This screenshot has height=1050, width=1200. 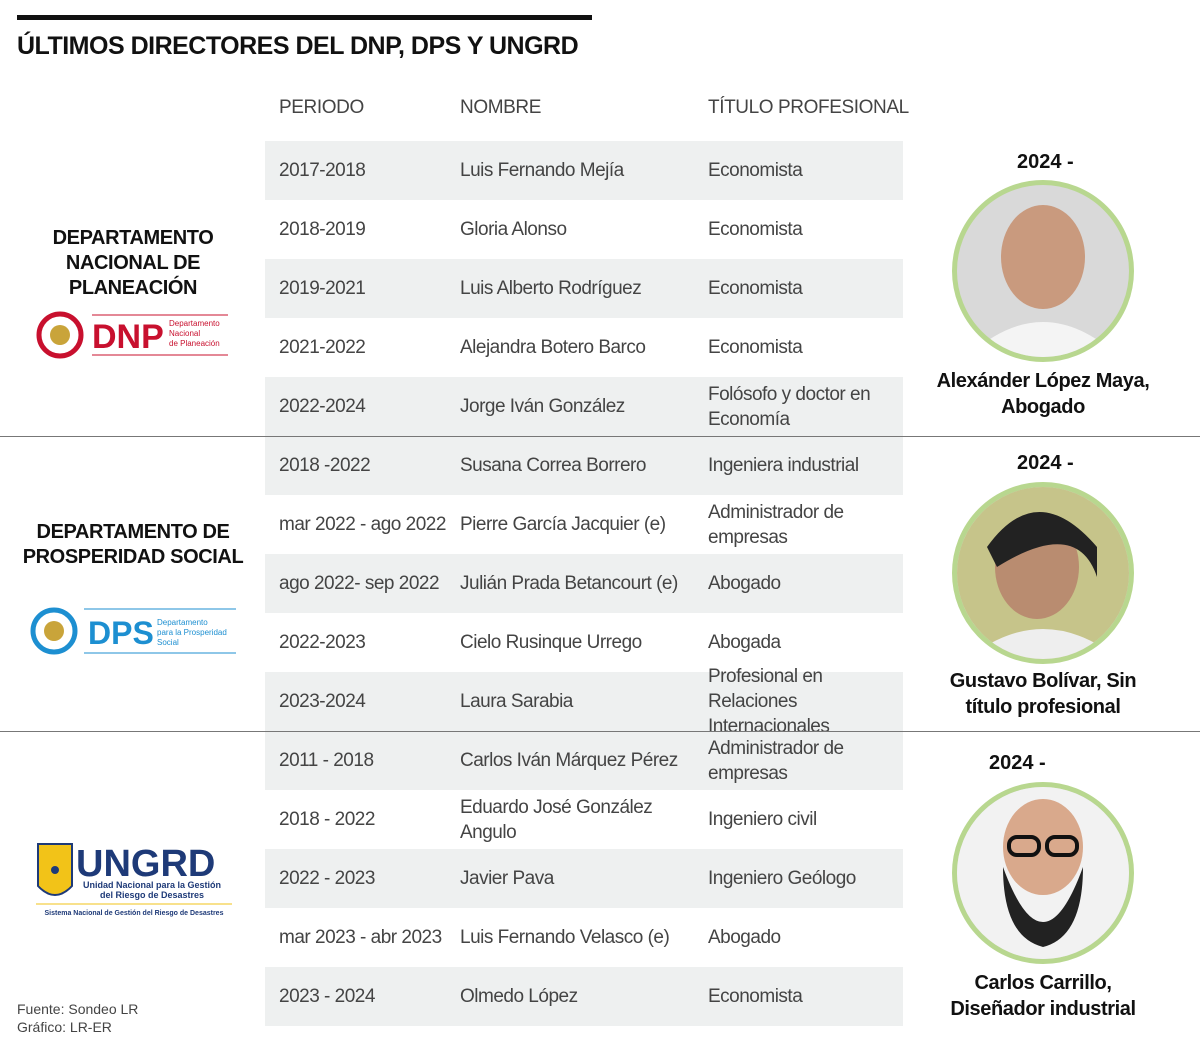 What do you see at coordinates (359, 583) in the screenshot?
I see `period-cell: ago 2022- sep 2022` at bounding box center [359, 583].